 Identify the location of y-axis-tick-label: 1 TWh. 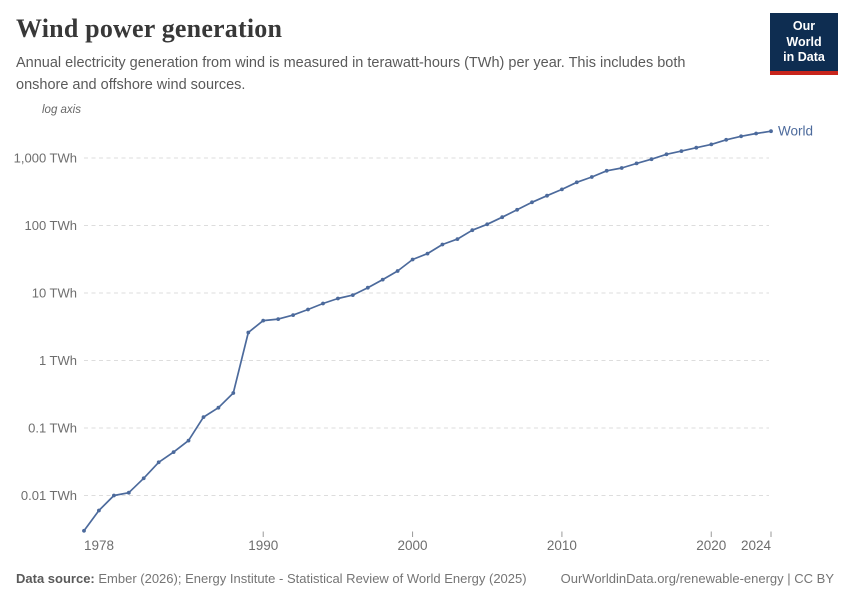
(58, 360).